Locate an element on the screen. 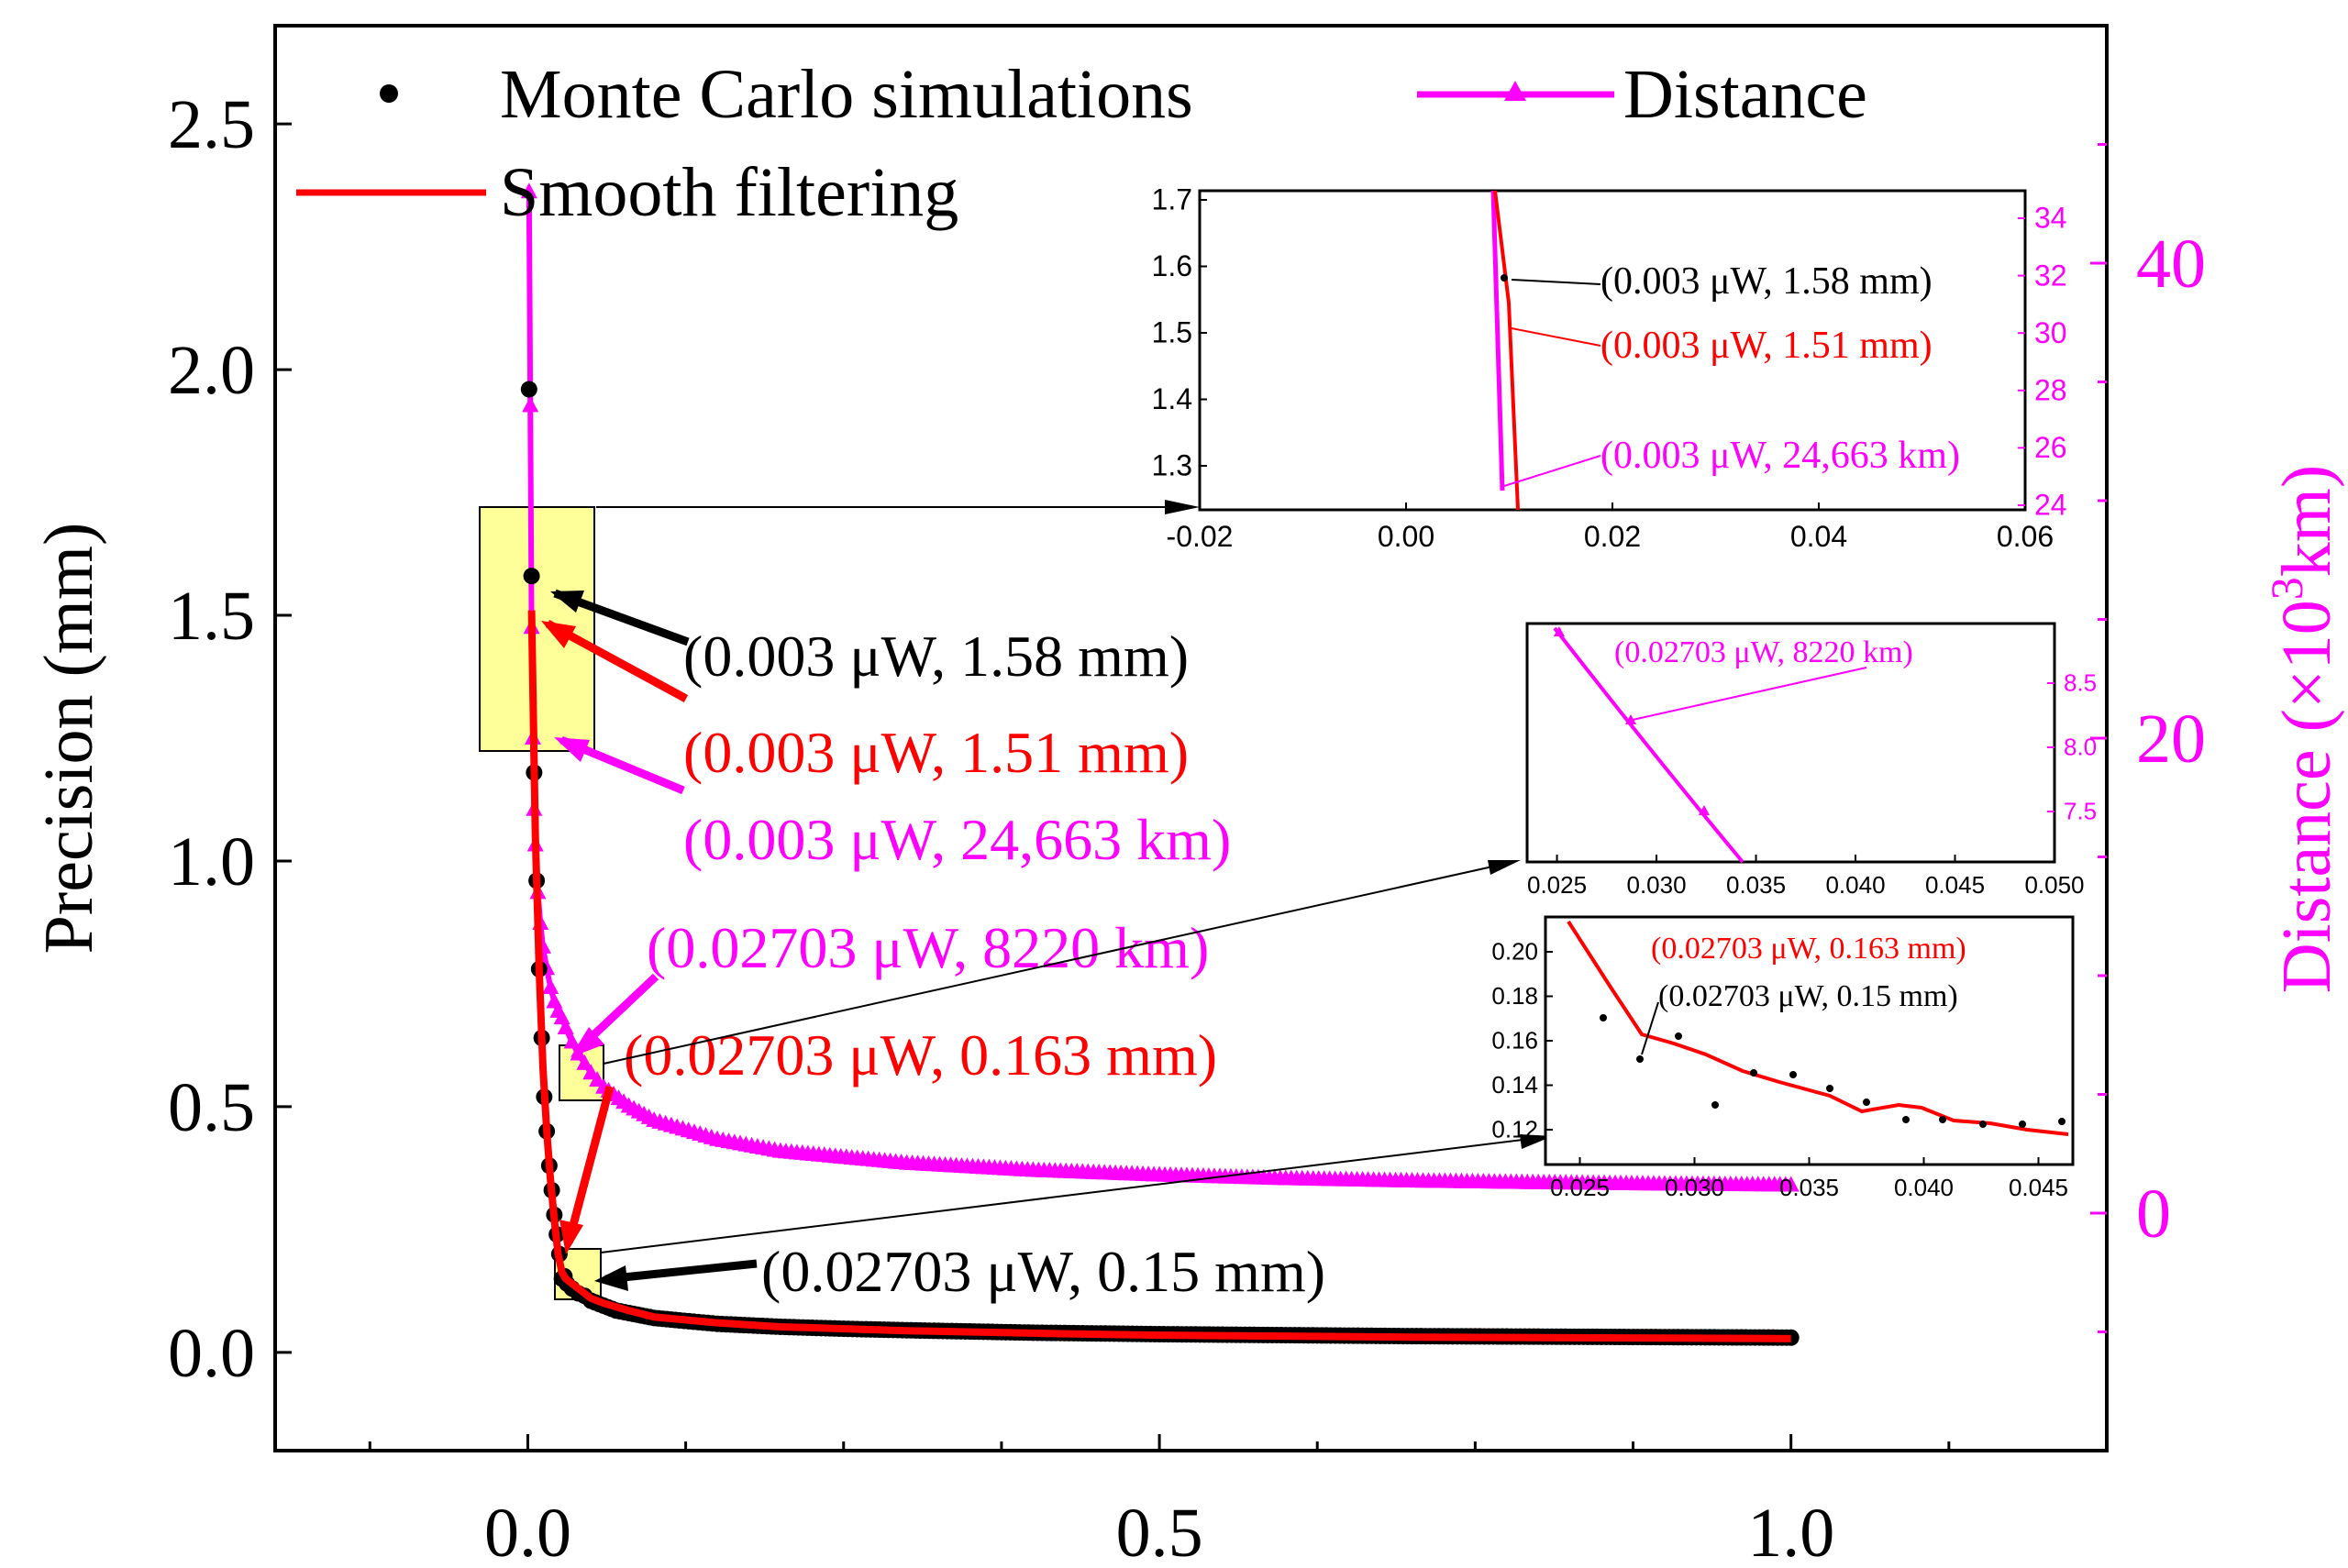 The image size is (2348, 1568). arrow-a6 is located at coordinates (681, 1272).